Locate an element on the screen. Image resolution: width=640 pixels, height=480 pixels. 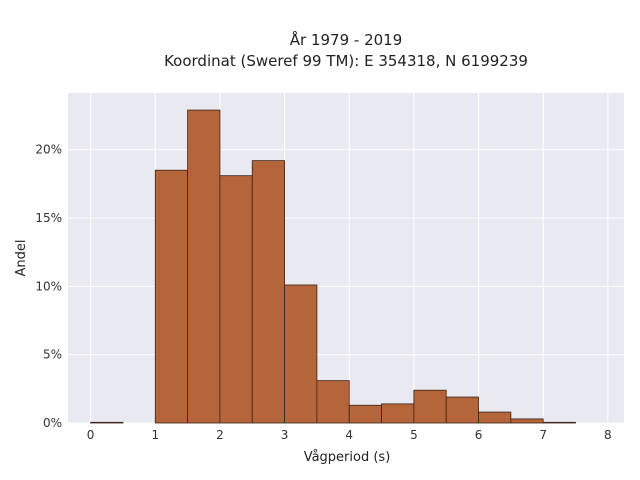
chart-title-line1: År 1979 - 2019 is located at coordinates (346, 39).